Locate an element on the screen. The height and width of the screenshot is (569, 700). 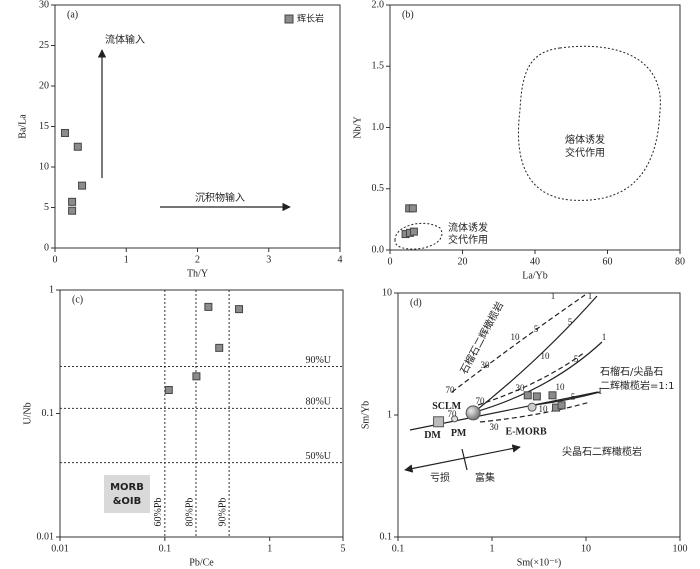
annotation: 流体诱发 is located at coordinates (468, 227).